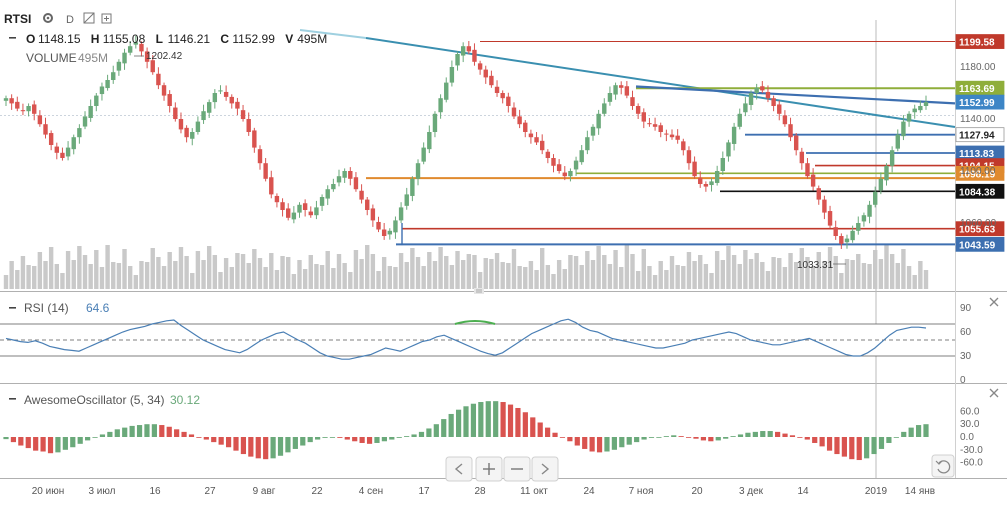 The height and width of the screenshot is (512, 1007). Describe the element at coordinates (980, 244) in the screenshot. I see `price-label: 1043.59` at that location.